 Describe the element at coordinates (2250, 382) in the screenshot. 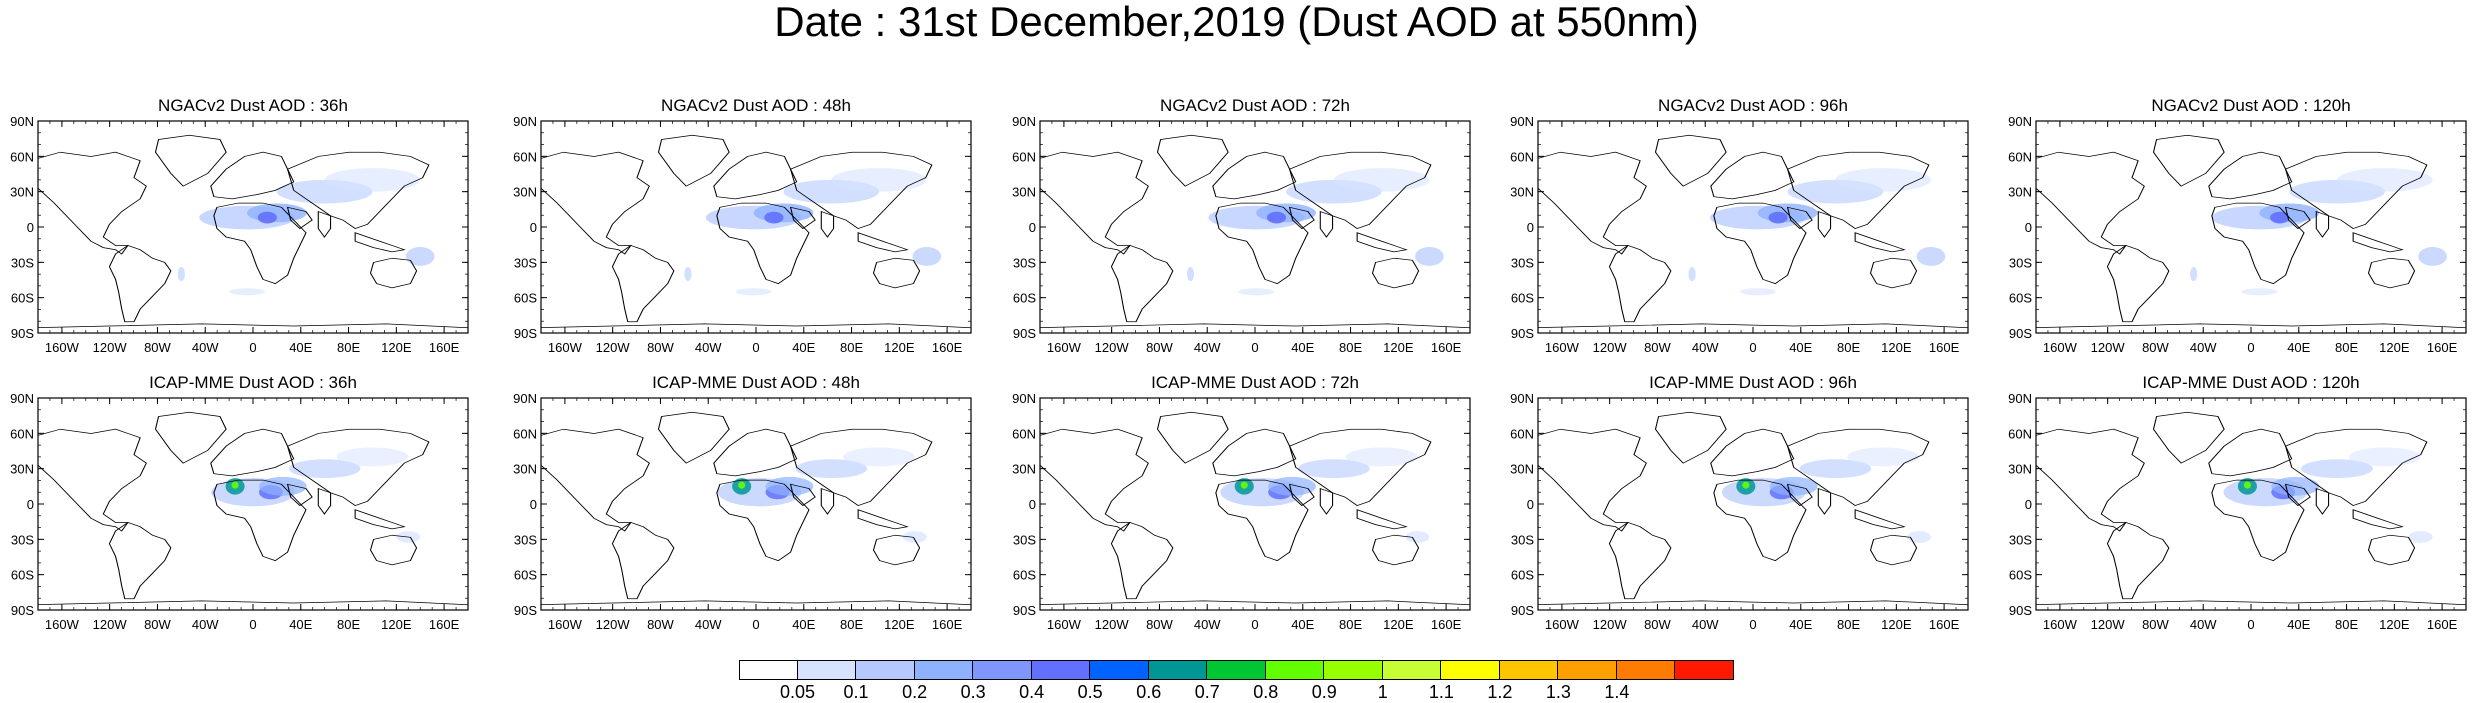

I see `panel-title: ICAP-MME Dust AOD : 120h` at that location.